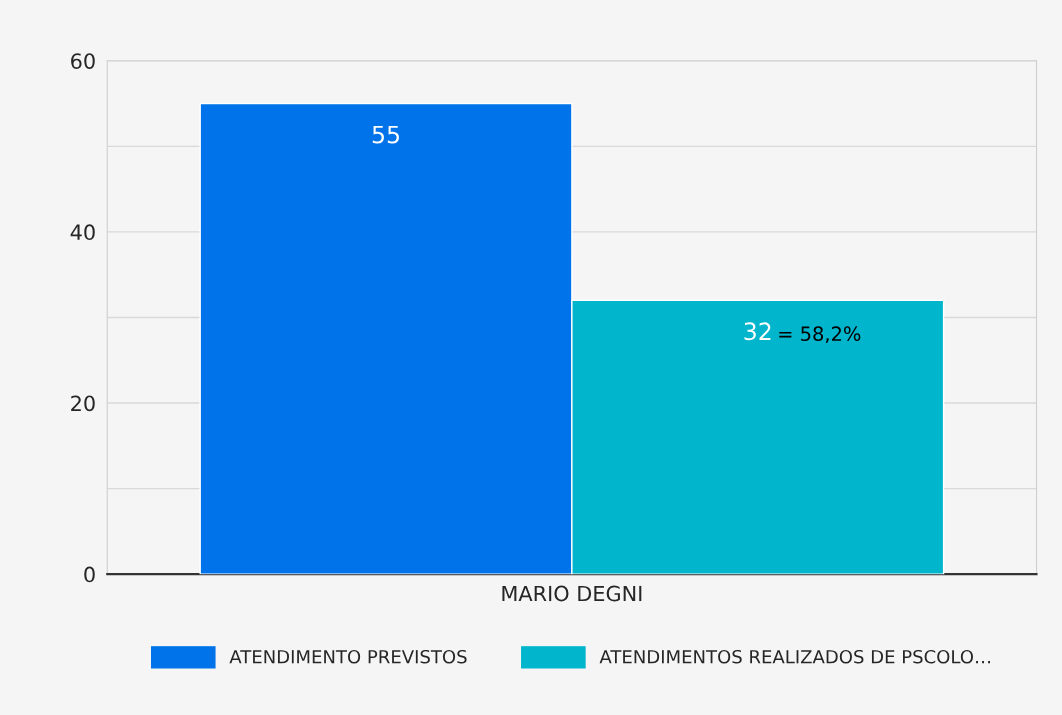  I want to click on data-label: 55, so click(385, 134).